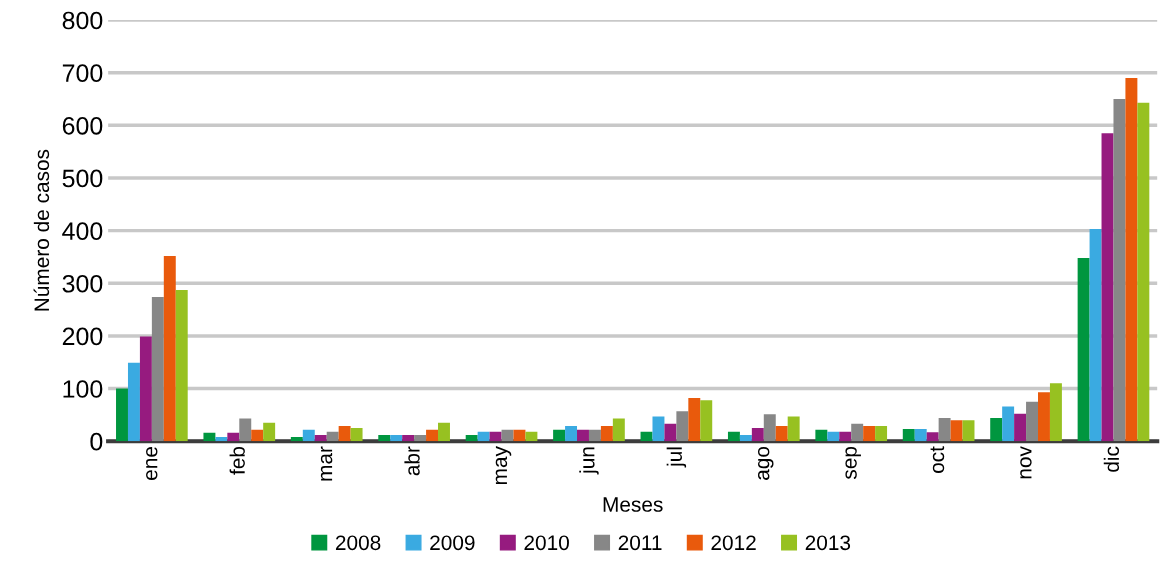  Describe the element at coordinates (640, 543) in the screenshot. I see `legend-label: 2011` at that location.